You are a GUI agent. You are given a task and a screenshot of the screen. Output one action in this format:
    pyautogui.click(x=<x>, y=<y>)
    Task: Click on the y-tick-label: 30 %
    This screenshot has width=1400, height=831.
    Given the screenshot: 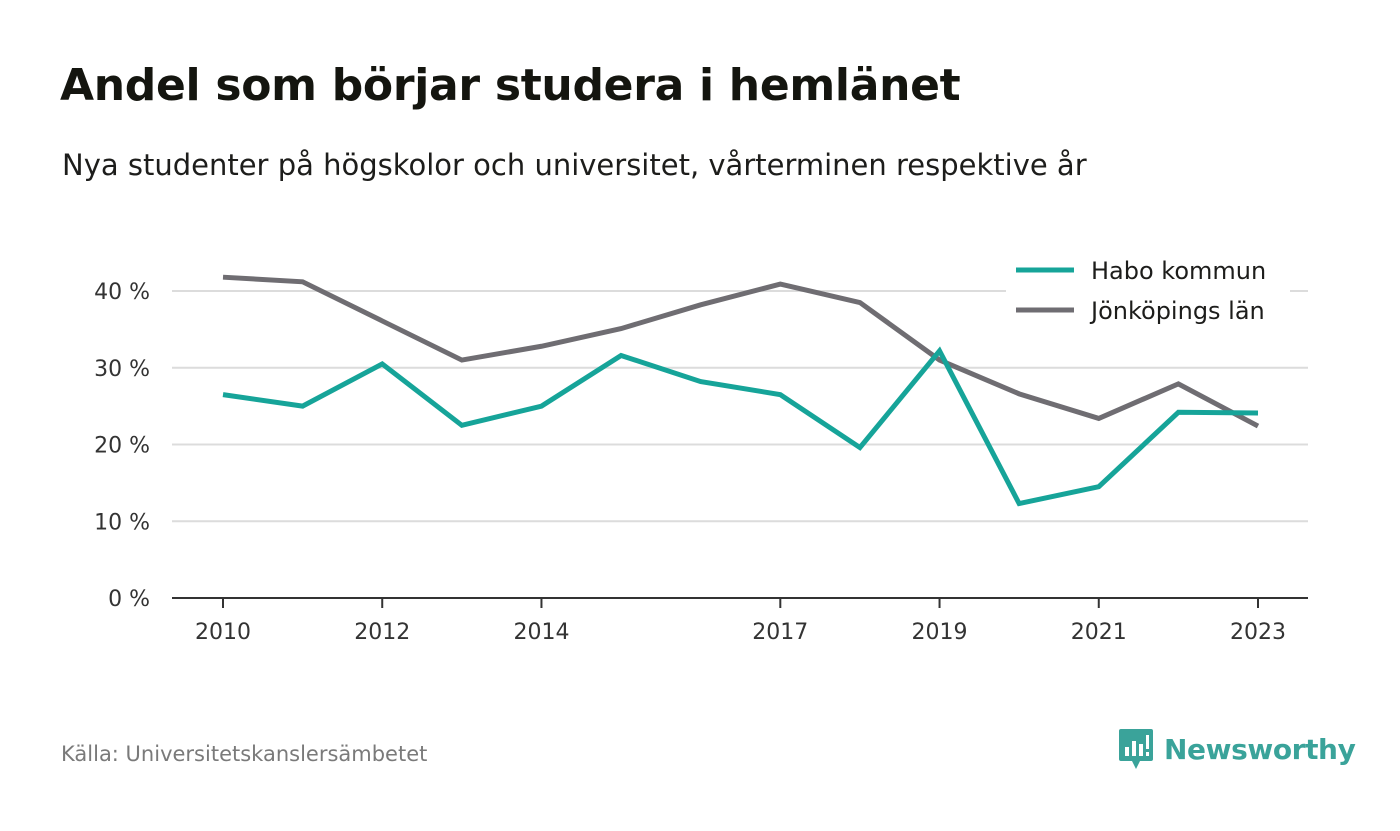 What is the action you would take?
    pyautogui.click(x=122, y=369)
    